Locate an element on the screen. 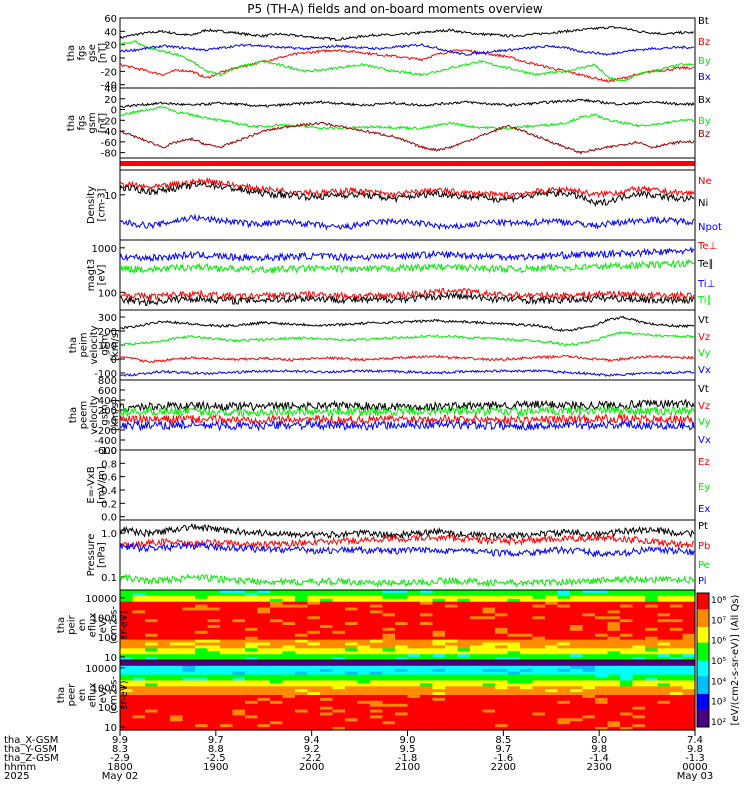 This screenshot has width=750, height=800. y-axis-label: (cm2-s- is located at coordinates (114, 695).